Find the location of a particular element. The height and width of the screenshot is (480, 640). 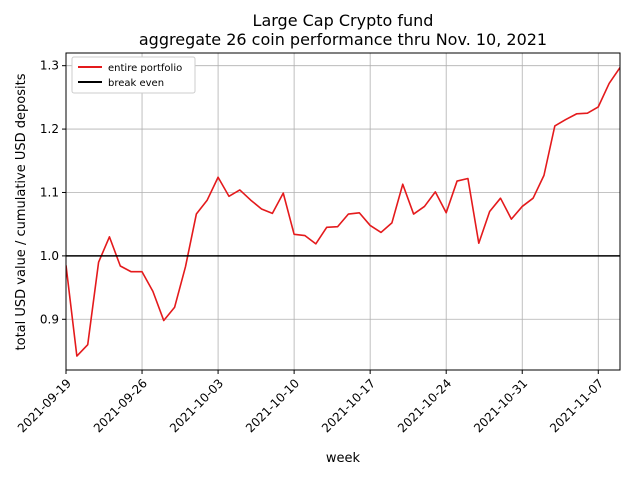

legend-label-break-even: break even is located at coordinates (136, 83).